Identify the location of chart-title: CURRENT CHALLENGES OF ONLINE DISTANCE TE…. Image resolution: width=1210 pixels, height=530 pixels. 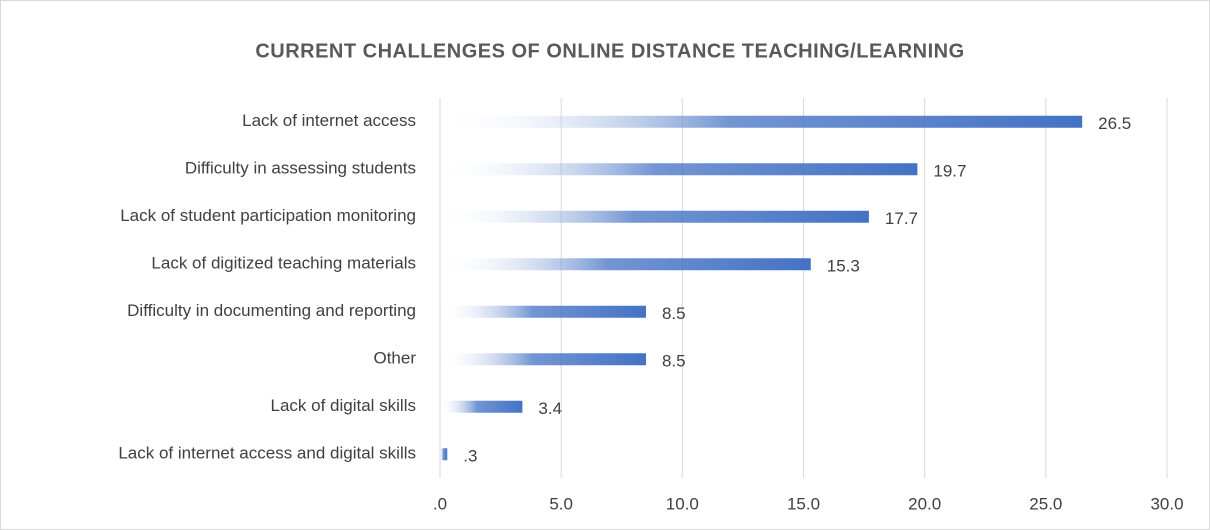
(609, 51).